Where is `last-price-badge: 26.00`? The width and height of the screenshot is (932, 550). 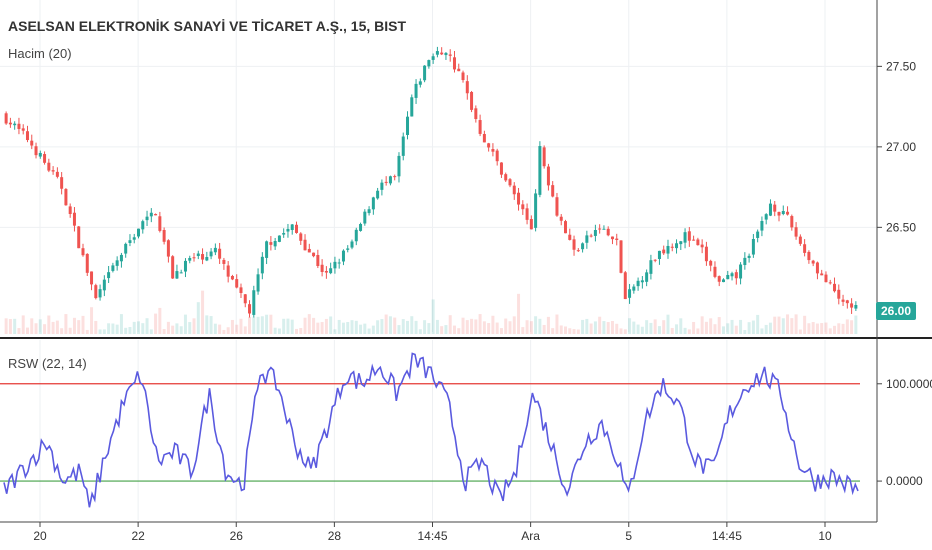
last-price-badge: 26.00 is located at coordinates (896, 311).